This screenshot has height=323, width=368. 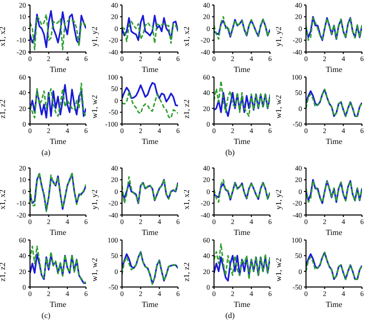 I want to click on text: (c), so click(x=46, y=315).